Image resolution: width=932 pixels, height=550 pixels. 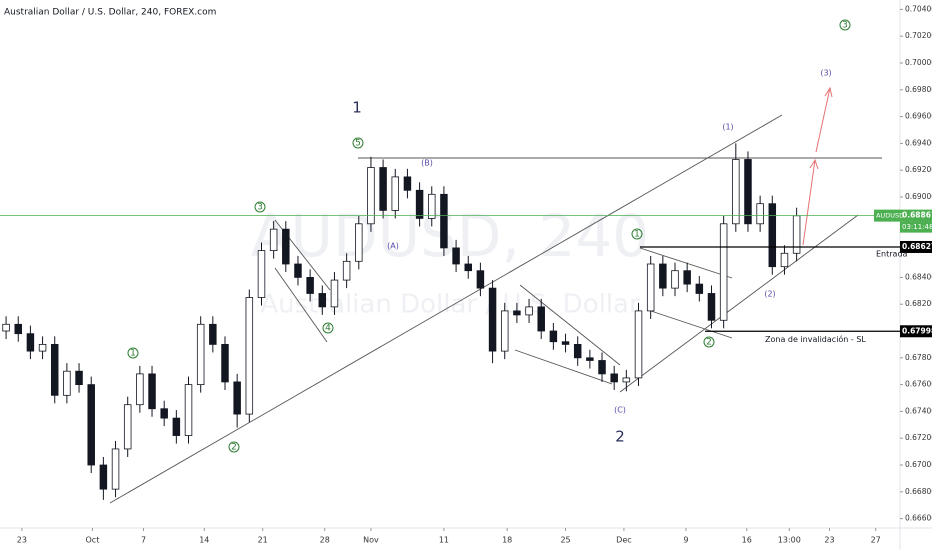 I want to click on x-tick-label: 7, so click(x=143, y=540).